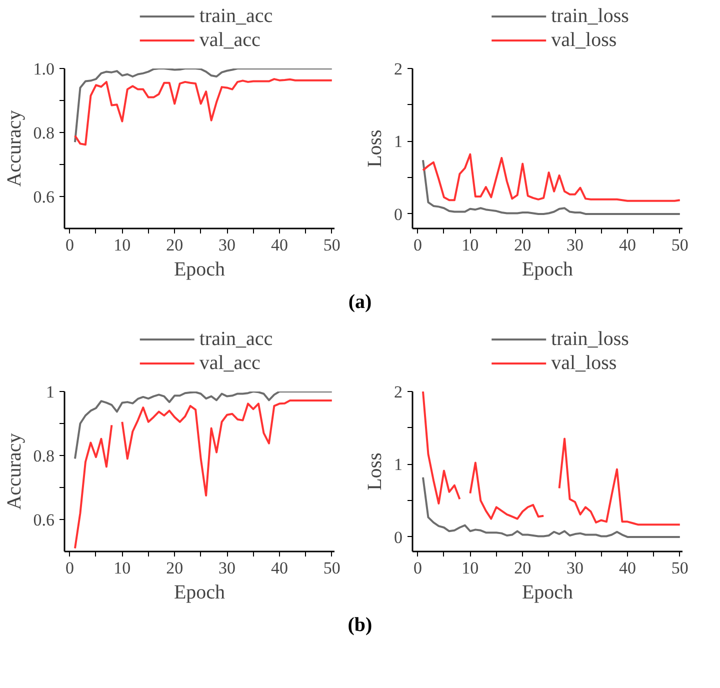 The width and height of the screenshot is (720, 688). I want to click on text: (b), so click(360, 625).